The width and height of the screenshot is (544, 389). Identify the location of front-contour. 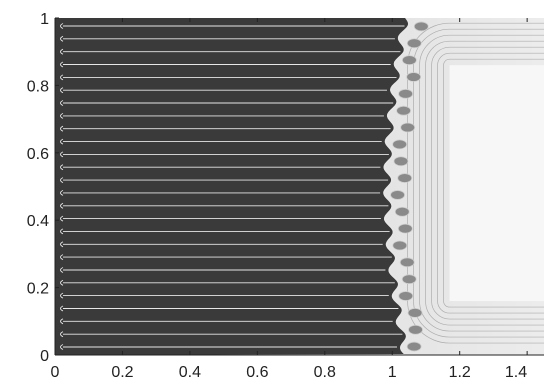
(396, 186).